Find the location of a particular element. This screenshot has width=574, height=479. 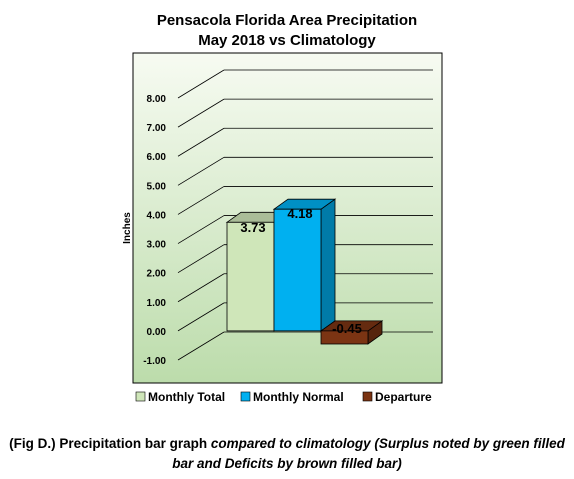

data-label: 4.18 is located at coordinates (299, 213).